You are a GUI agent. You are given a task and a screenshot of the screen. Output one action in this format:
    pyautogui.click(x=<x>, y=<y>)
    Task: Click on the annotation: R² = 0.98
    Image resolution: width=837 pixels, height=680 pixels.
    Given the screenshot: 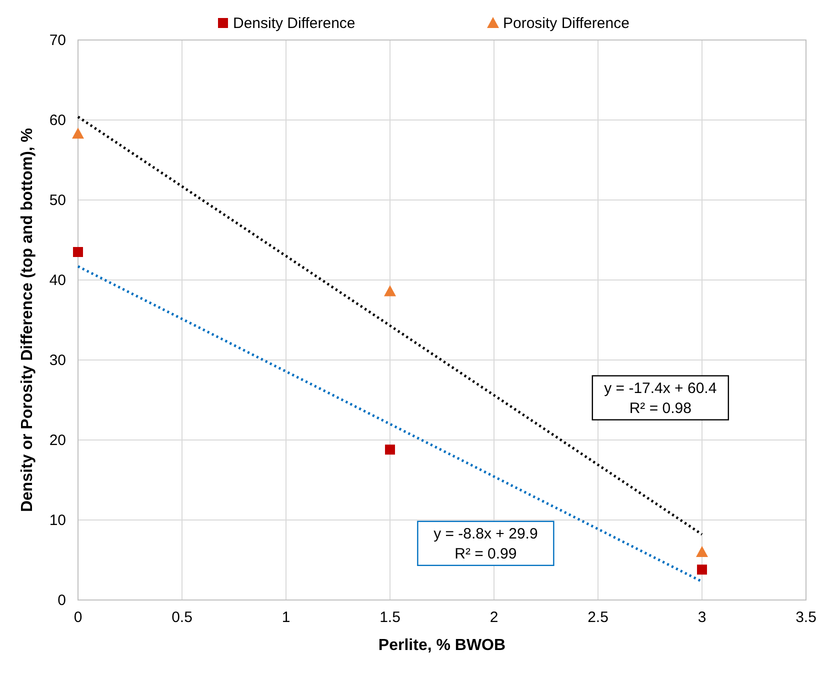 What is the action you would take?
    pyautogui.click(x=660, y=408)
    